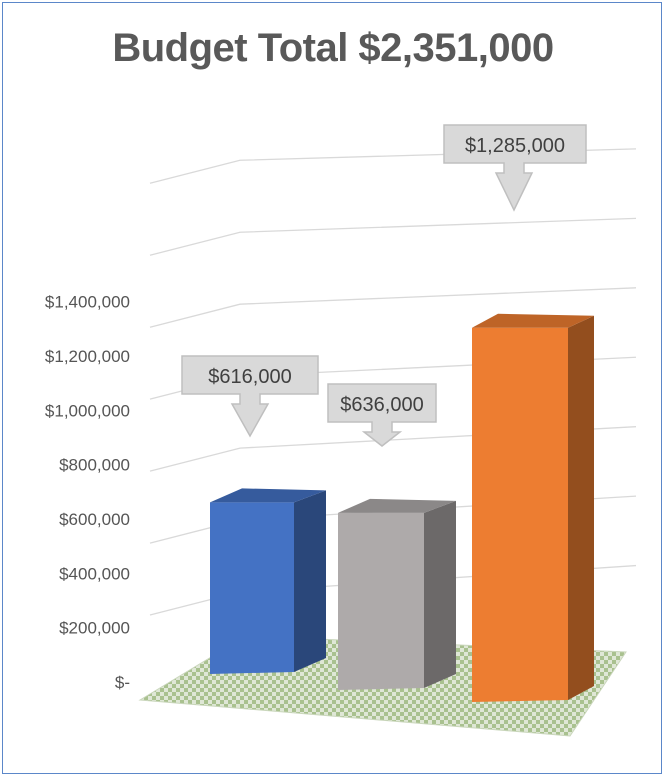 The width and height of the screenshot is (666, 778). I want to click on chart-title: Budget Total $2,351,000, so click(333, 48).